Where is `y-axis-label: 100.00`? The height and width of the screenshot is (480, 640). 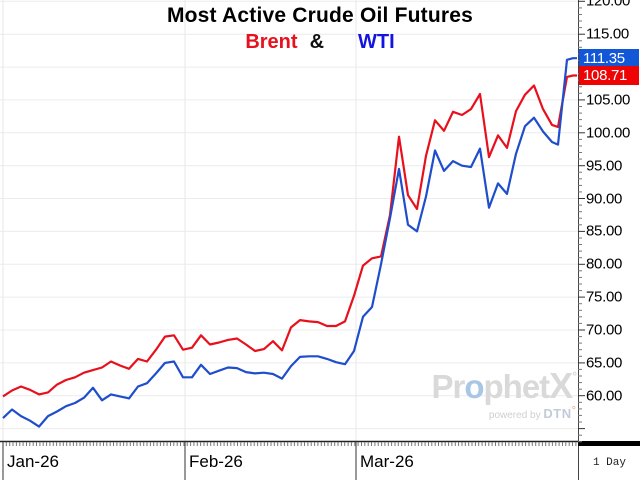
y-axis-label: 100.00 is located at coordinates (608, 133).